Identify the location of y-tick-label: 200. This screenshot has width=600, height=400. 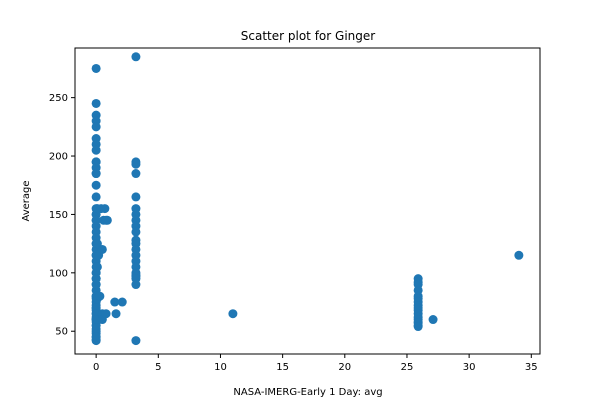
(58, 157).